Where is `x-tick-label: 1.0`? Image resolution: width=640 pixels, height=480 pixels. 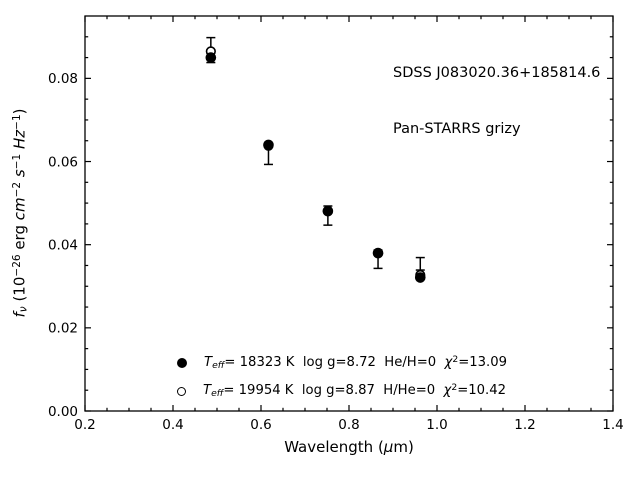
x-tick-label: 1.0 is located at coordinates (436, 425).